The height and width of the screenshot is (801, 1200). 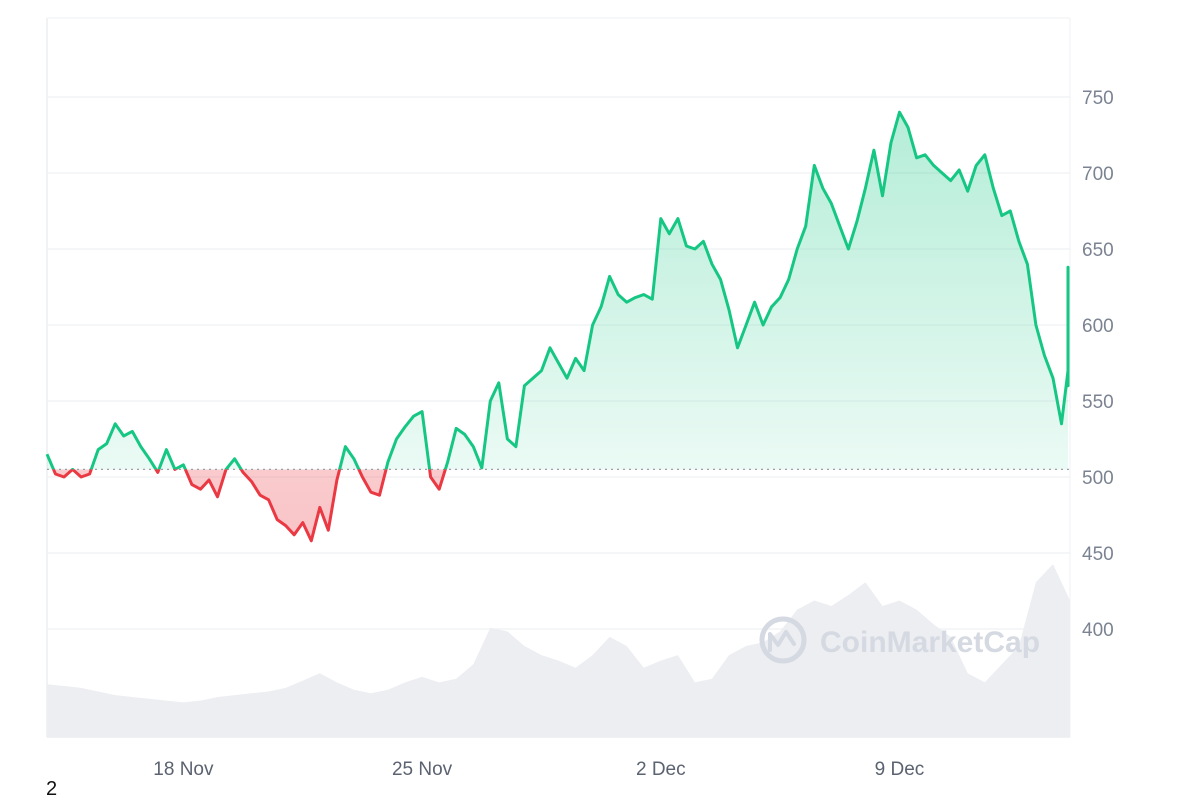 What do you see at coordinates (900, 769) in the screenshot?
I see `x-tick-label: 9 Dec` at bounding box center [900, 769].